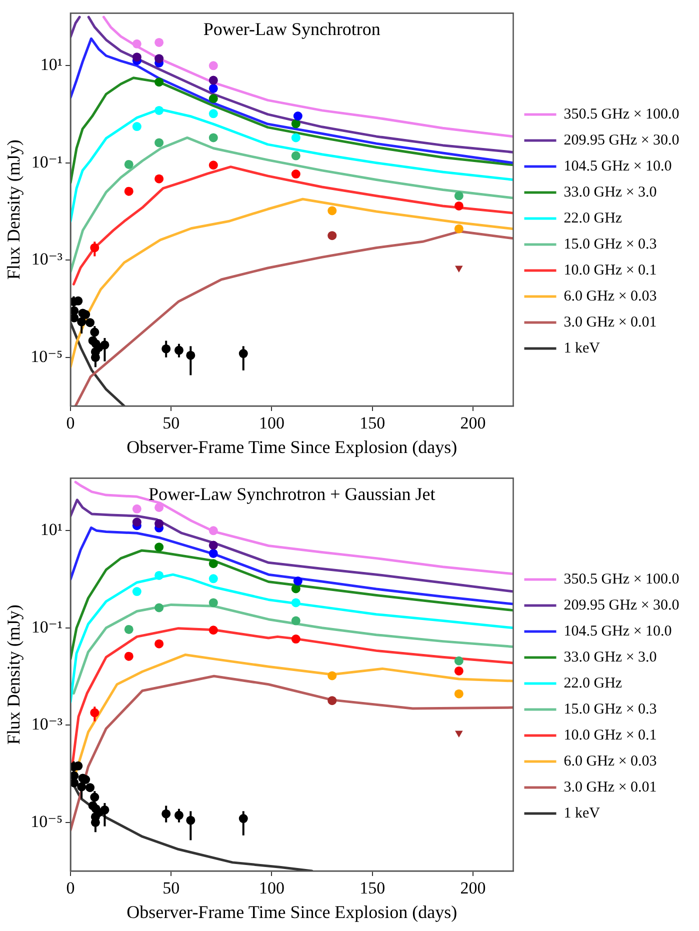  What do you see at coordinates (291, 28) in the screenshot?
I see `chart-title: Power-Law Synchrotron` at bounding box center [291, 28].